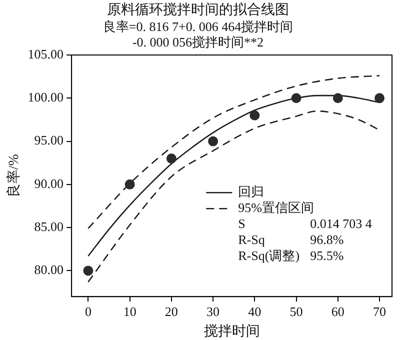 This screenshot has height=340, width=400. What do you see at coordinates (49, 270) in the screenshot?
I see `y-tick-label: 80.00` at bounding box center [49, 270].